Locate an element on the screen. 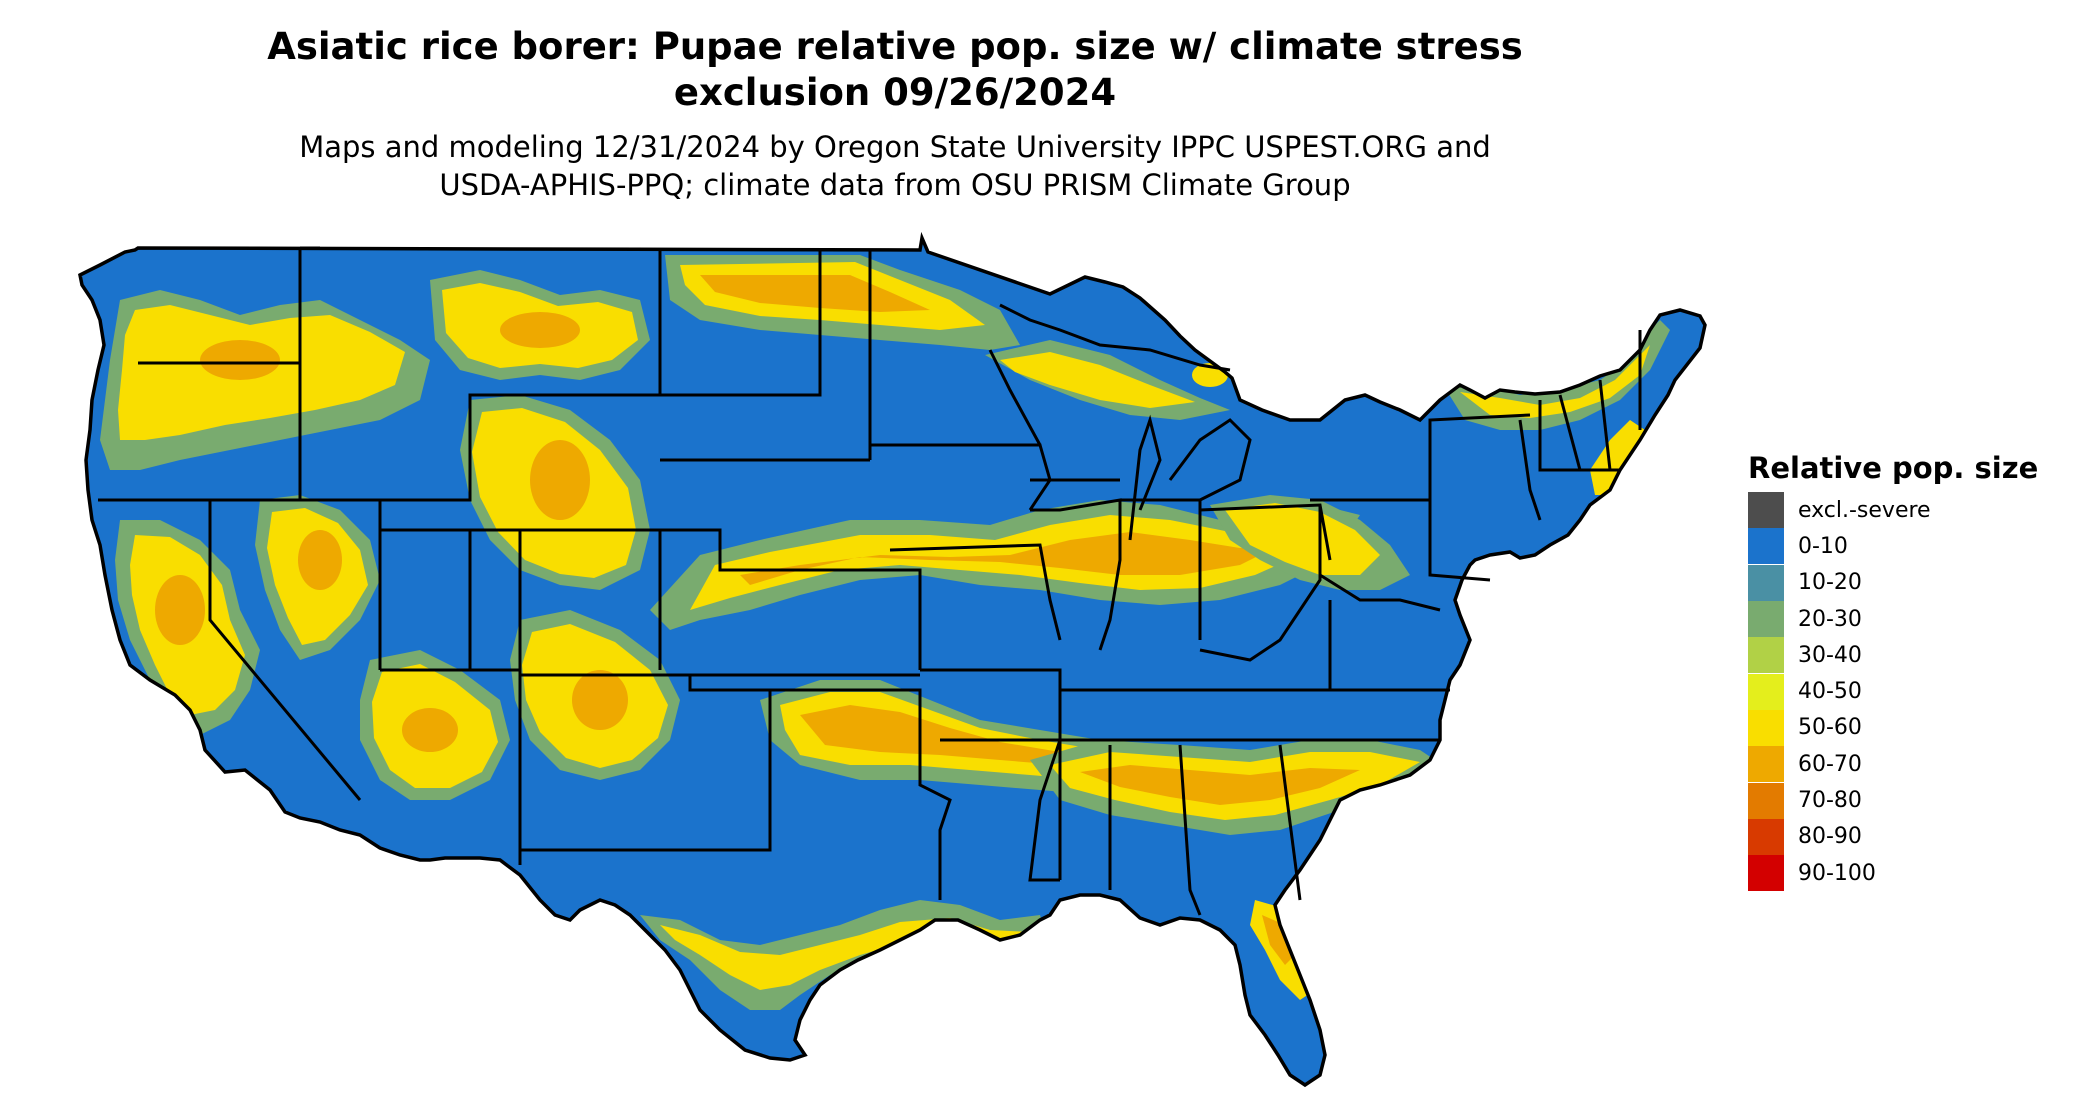 The height and width of the screenshot is (1120, 2100). legend-item: 50-60 is located at coordinates (1913, 727).